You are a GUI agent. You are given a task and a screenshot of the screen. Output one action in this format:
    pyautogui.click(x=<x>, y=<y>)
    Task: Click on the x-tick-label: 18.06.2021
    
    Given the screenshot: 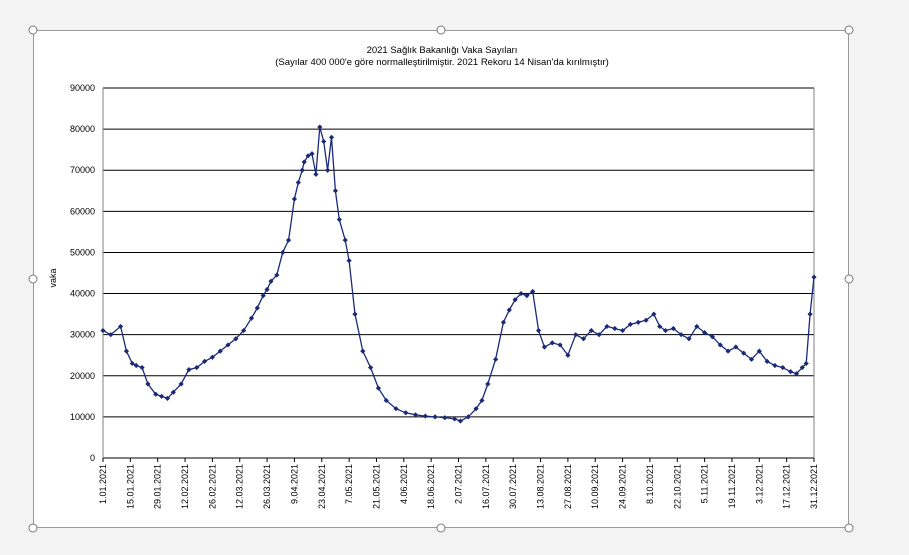 What is the action you would take?
    pyautogui.click(x=431, y=486)
    